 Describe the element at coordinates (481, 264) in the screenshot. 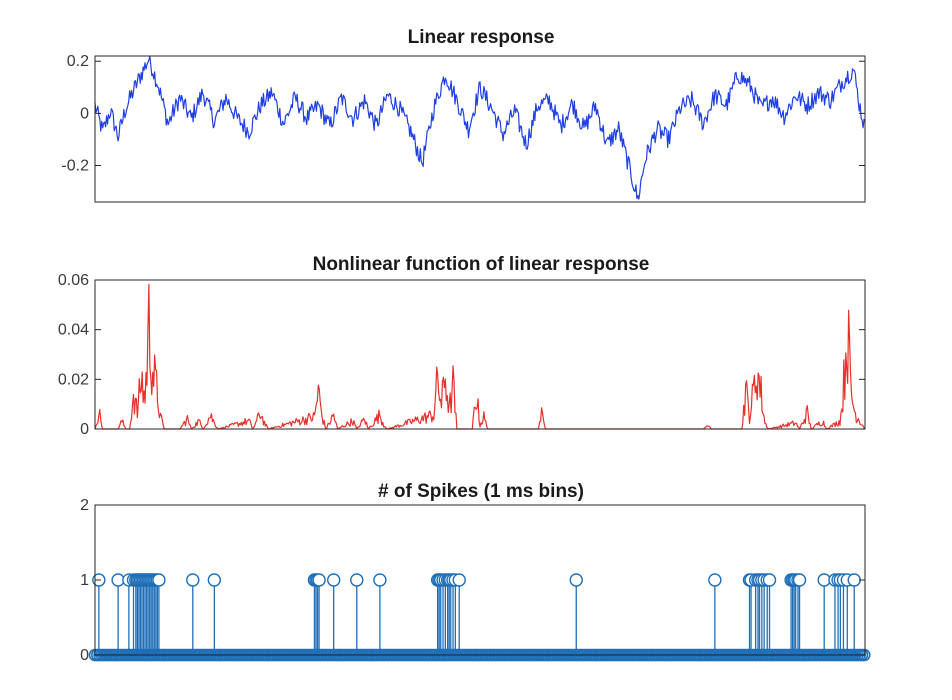

I see `nonlinear-title: Nonlinear function of linear response` at that location.